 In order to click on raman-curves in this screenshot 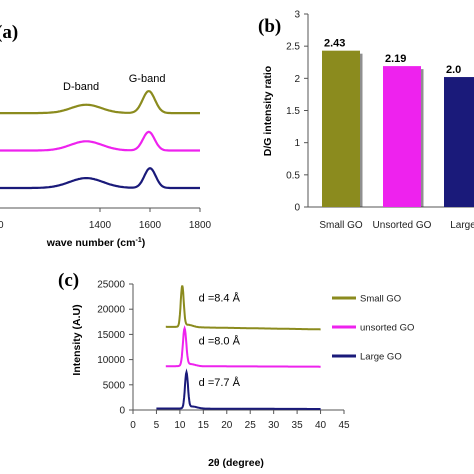, I will do `click(100, 139)`.